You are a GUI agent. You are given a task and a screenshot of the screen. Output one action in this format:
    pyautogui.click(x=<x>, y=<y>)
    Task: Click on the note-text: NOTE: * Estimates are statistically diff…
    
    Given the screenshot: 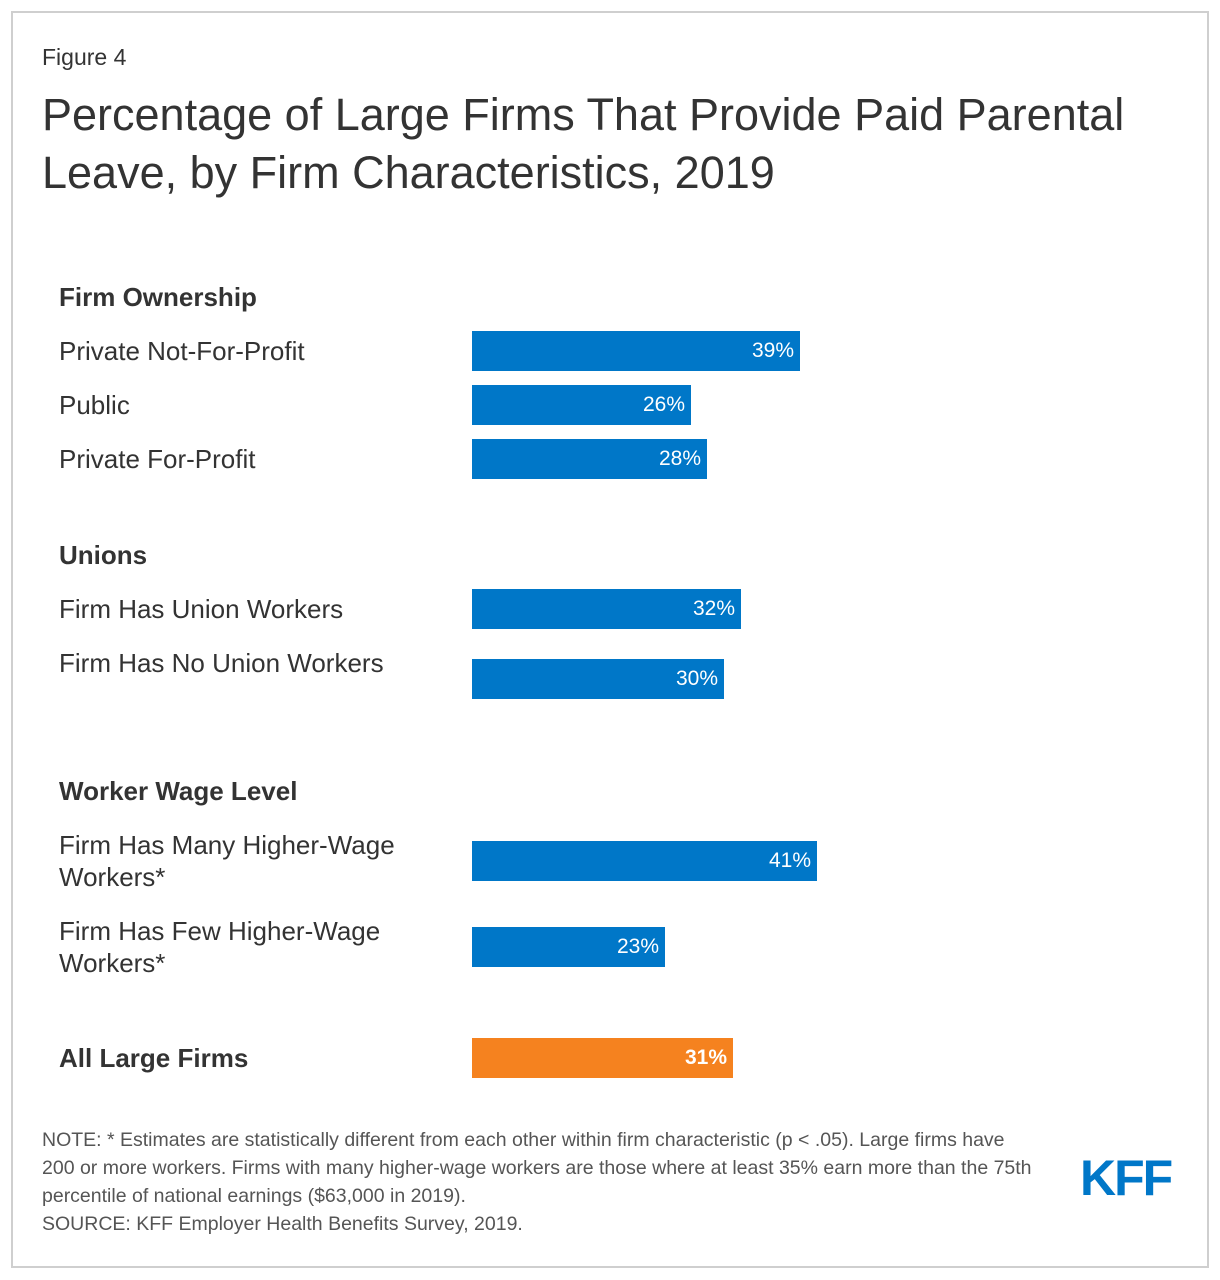 What is the action you would take?
    pyautogui.click(x=537, y=1168)
    